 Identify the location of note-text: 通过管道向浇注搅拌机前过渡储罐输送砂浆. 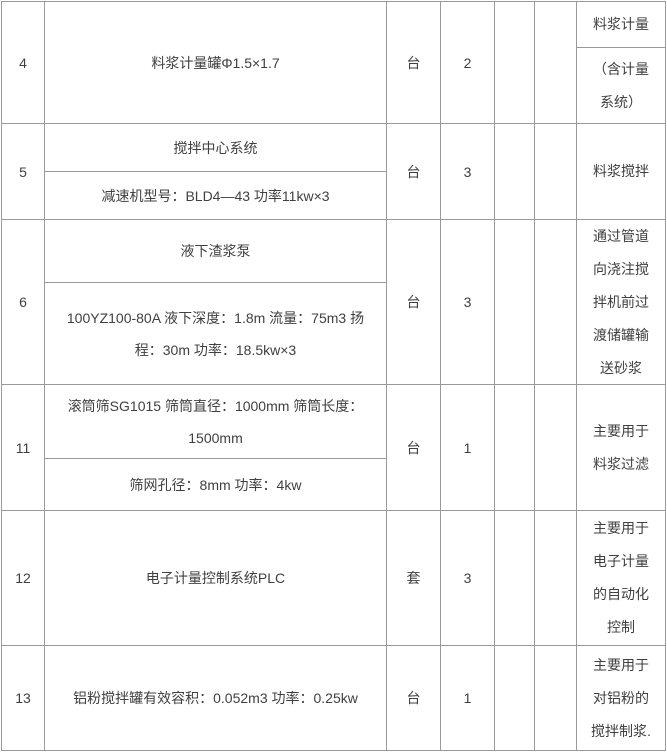
(621, 301).